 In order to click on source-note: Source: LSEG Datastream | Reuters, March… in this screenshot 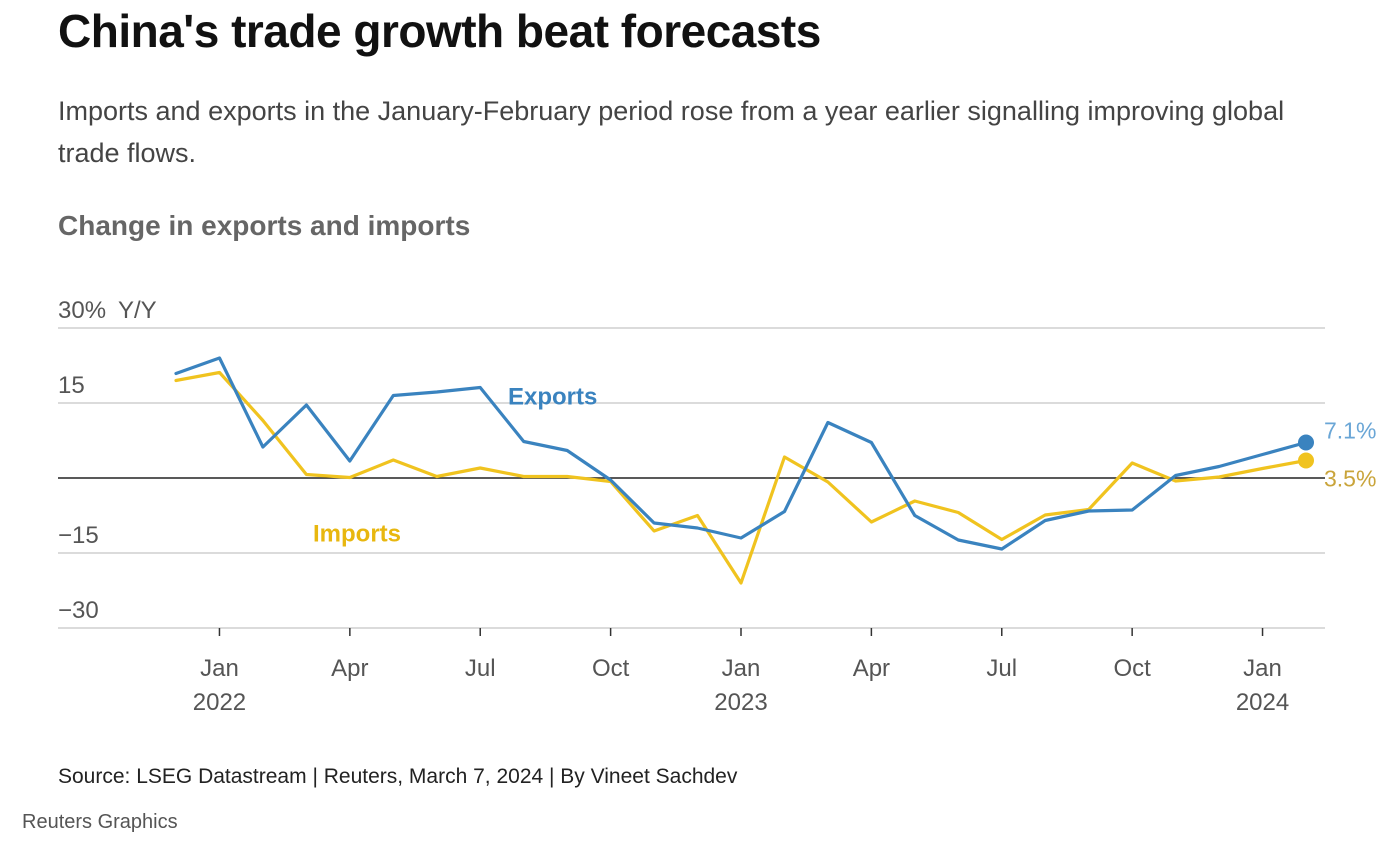, I will do `click(398, 776)`.